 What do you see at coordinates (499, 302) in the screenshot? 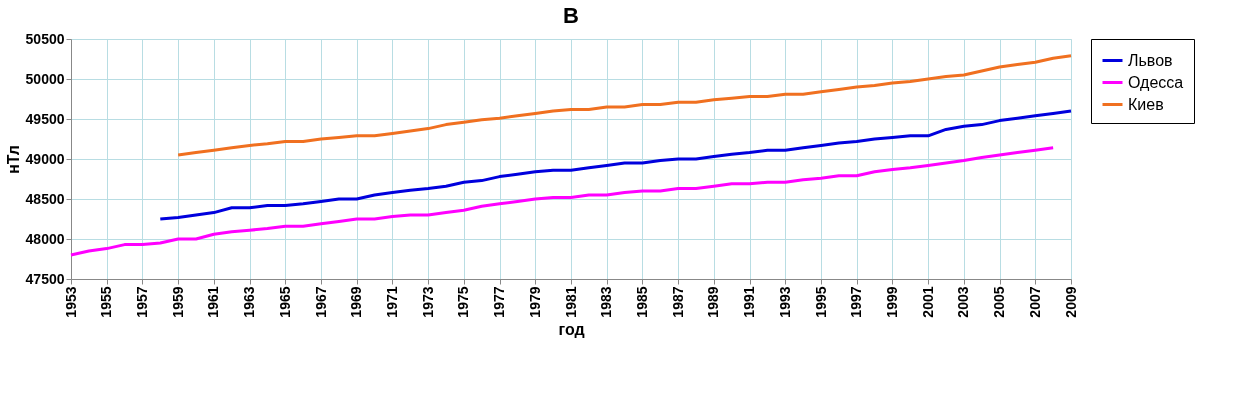
I see `x-tick-label: 1977` at bounding box center [499, 302].